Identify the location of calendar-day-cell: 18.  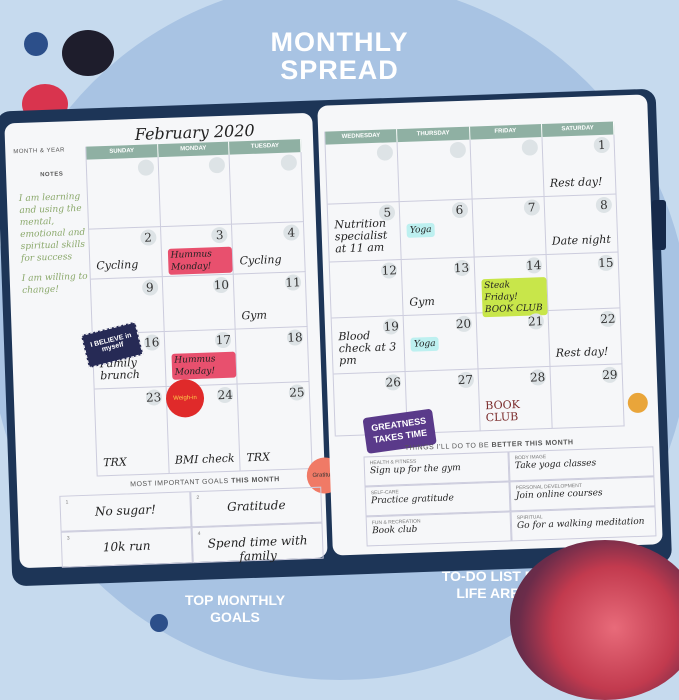
(272, 356).